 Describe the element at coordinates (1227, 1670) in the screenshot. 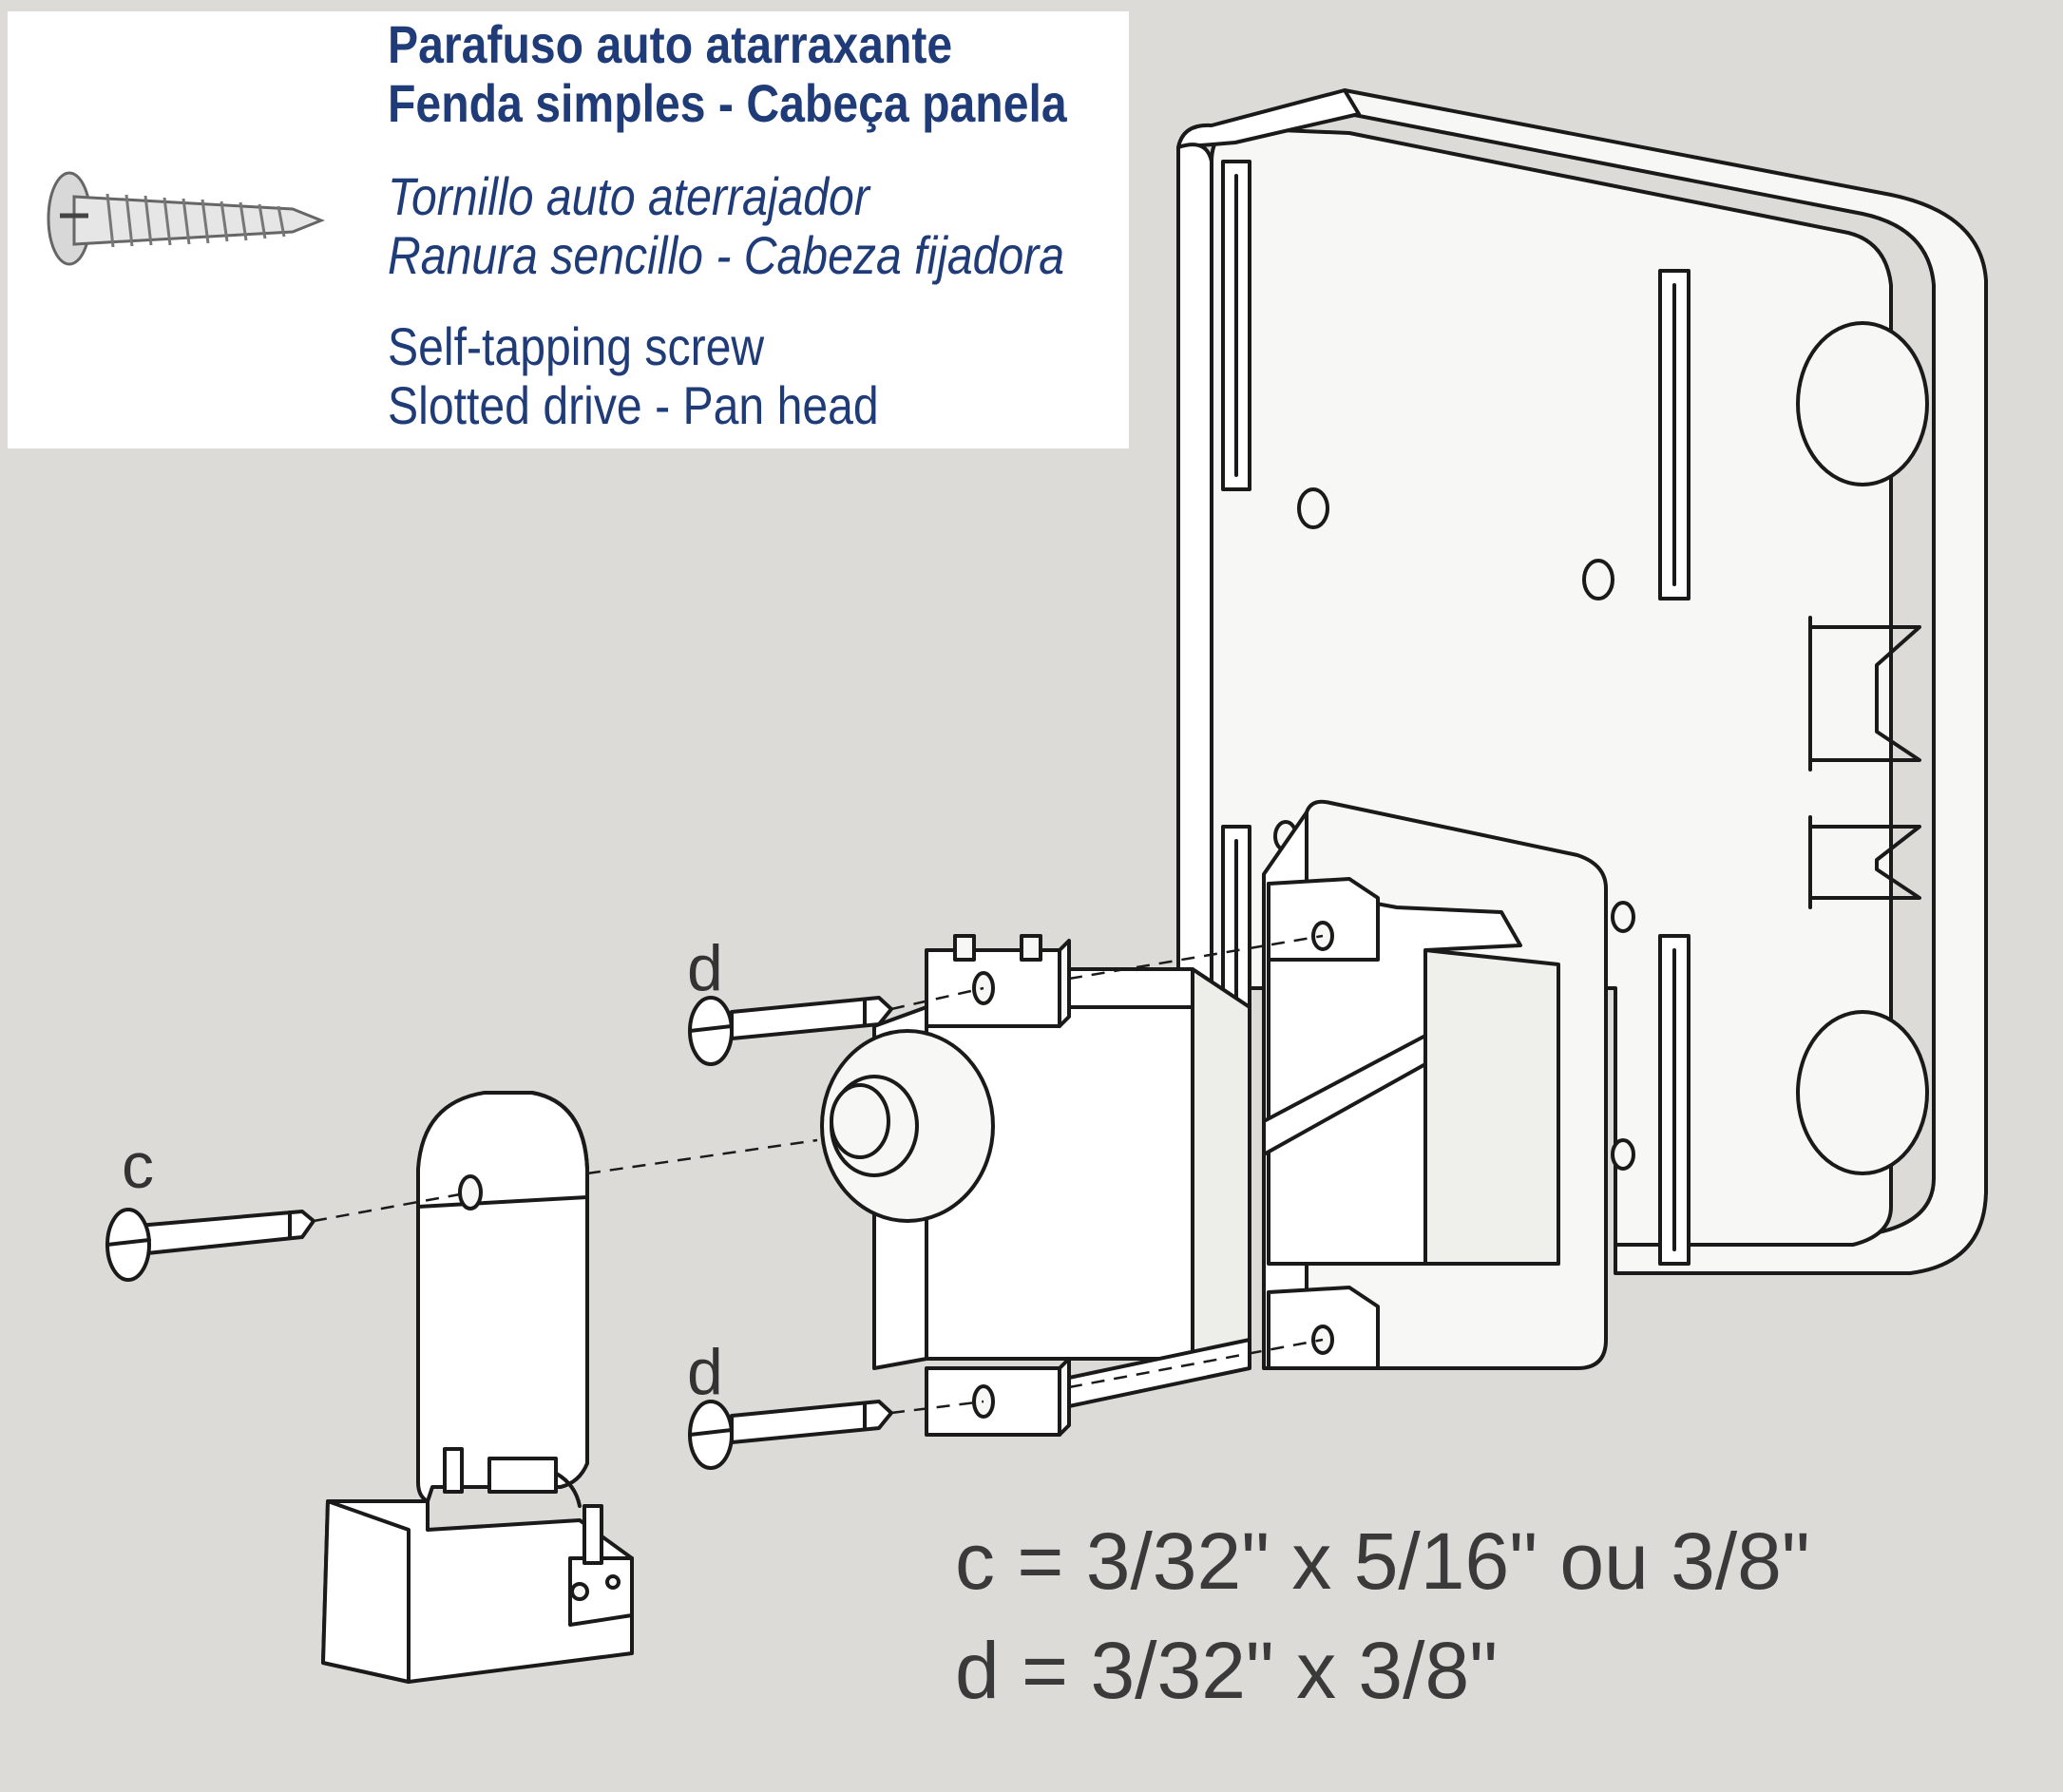

I see `spec-d: d = 3/32" x 3/8"` at that location.